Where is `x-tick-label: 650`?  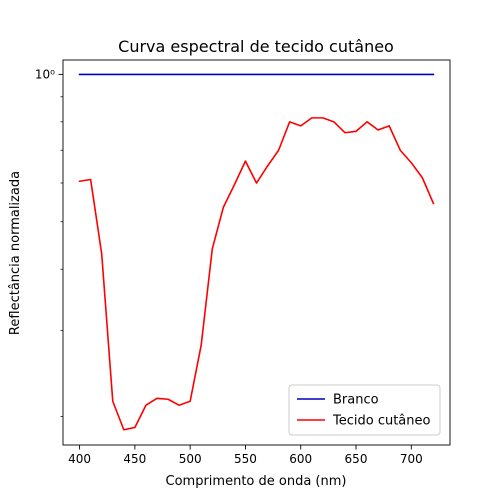
x-tick-label: 650 is located at coordinates (356, 459).